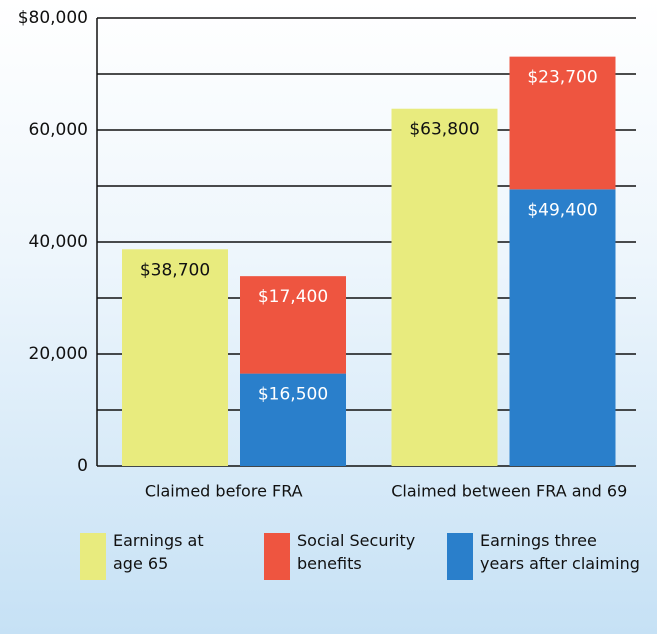 The width and height of the screenshot is (657, 634). I want to click on legend-label: Earnings three years after claiming, so click(560, 552).